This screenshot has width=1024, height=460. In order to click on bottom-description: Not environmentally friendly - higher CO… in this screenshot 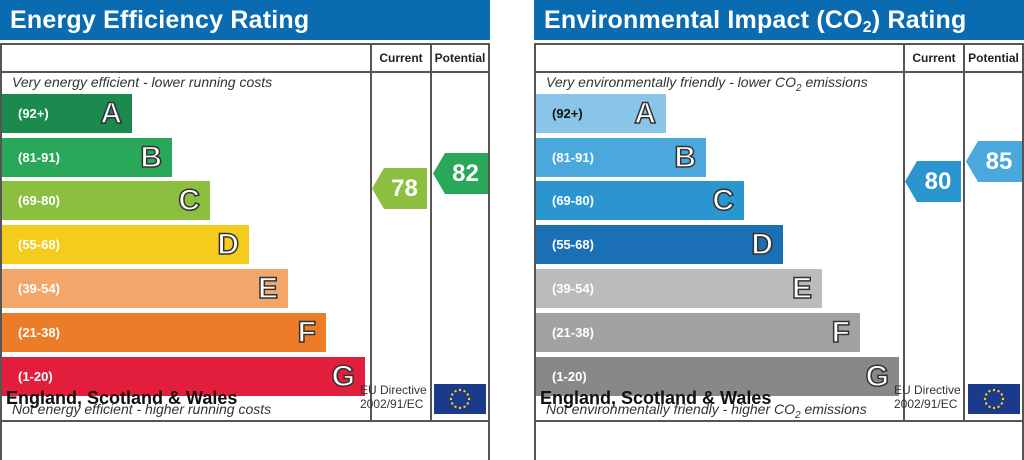, I will do `click(706, 411)`.